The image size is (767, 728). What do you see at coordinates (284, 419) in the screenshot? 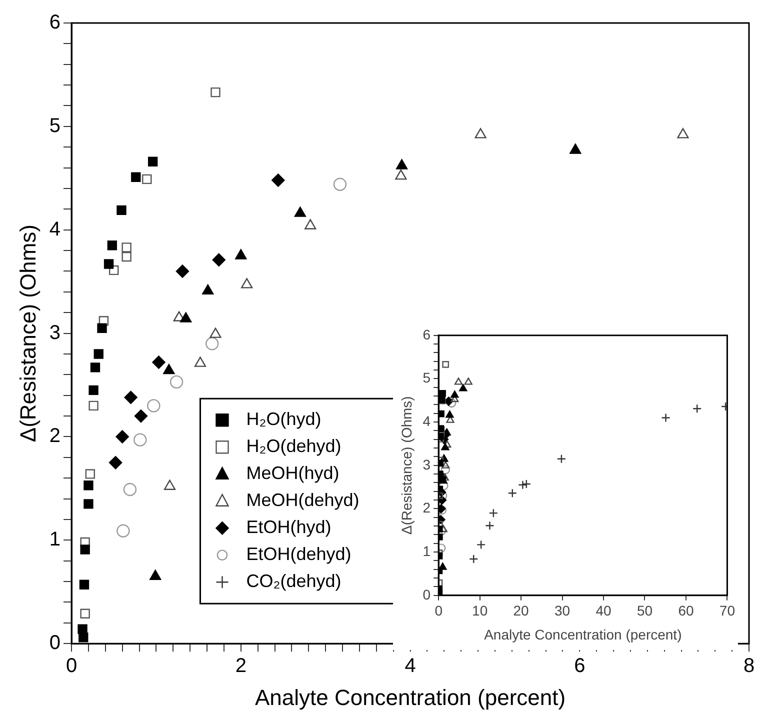
I see `legend-label: H₂O(hyd)` at bounding box center [284, 419].